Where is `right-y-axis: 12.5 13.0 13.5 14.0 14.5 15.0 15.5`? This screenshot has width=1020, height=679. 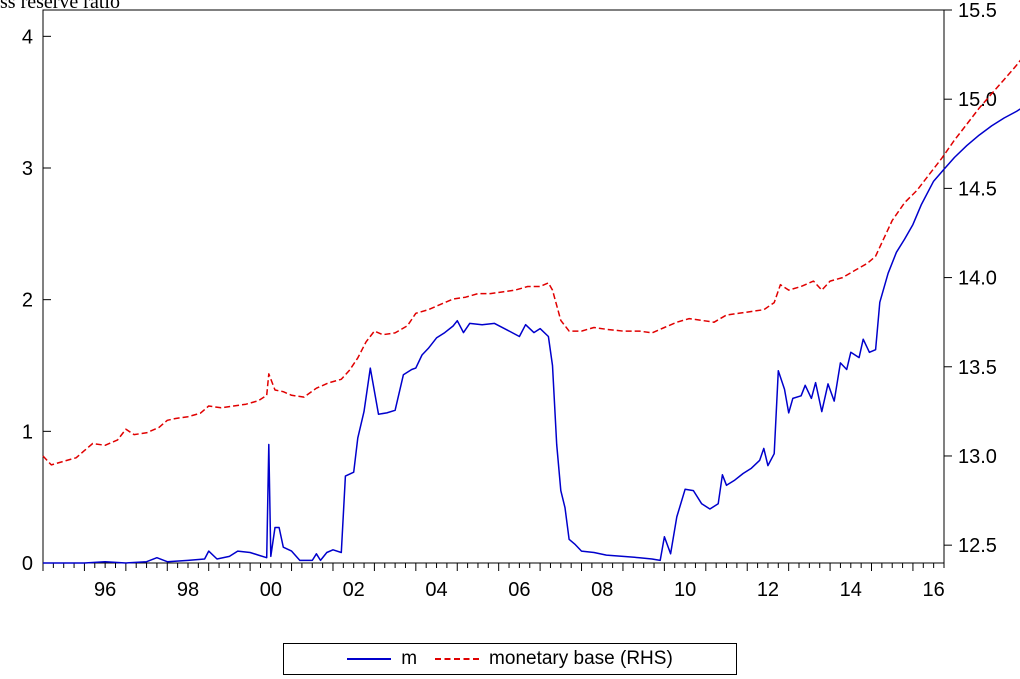
right-y-axis: 12.5 13.0 13.5 14.0 14.5 15.0 15.5 is located at coordinates (970, 278).